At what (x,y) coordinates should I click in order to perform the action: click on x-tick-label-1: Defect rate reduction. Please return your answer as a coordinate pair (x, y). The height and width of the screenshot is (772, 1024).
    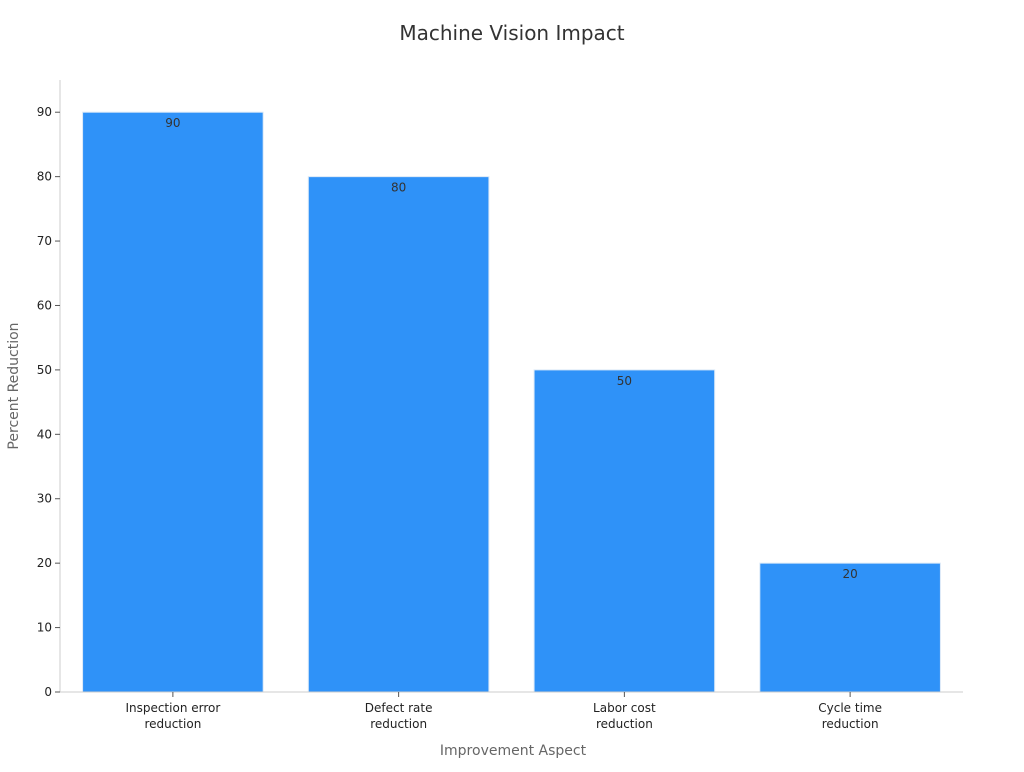
    Looking at the image, I should click on (399, 716).